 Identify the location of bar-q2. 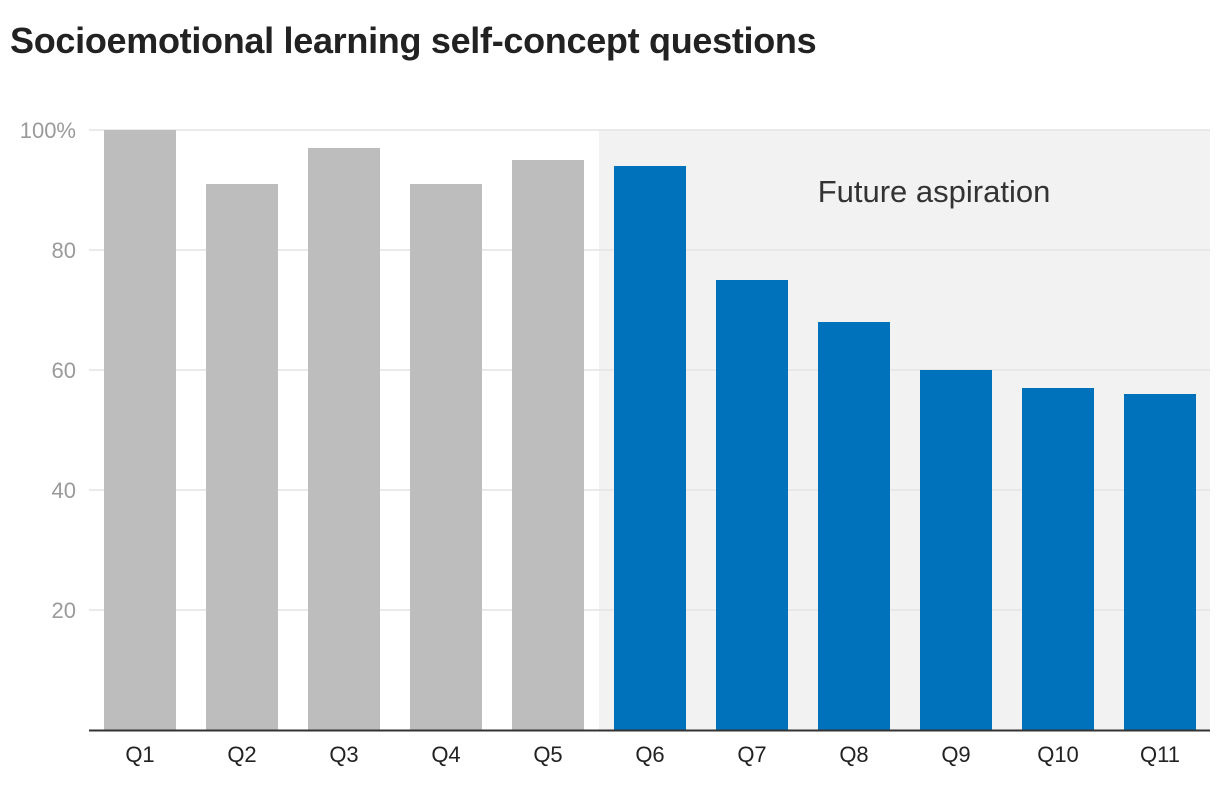
(242, 457).